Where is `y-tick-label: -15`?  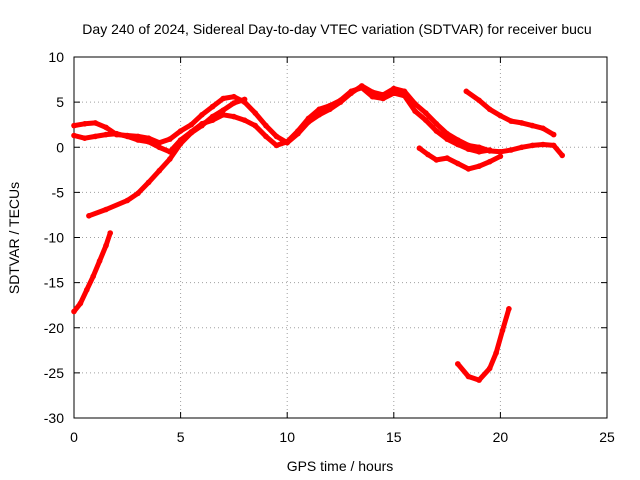 y-tick-label: -15 is located at coordinates (54, 283).